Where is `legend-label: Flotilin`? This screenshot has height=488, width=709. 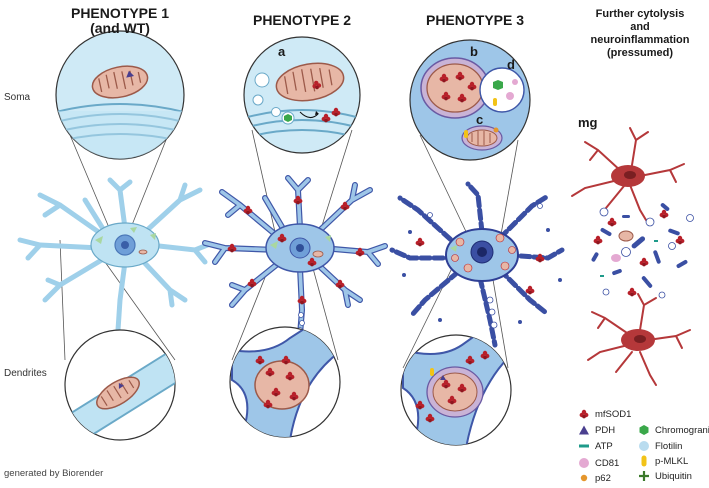 legend-label: Flotilin is located at coordinates (669, 446).